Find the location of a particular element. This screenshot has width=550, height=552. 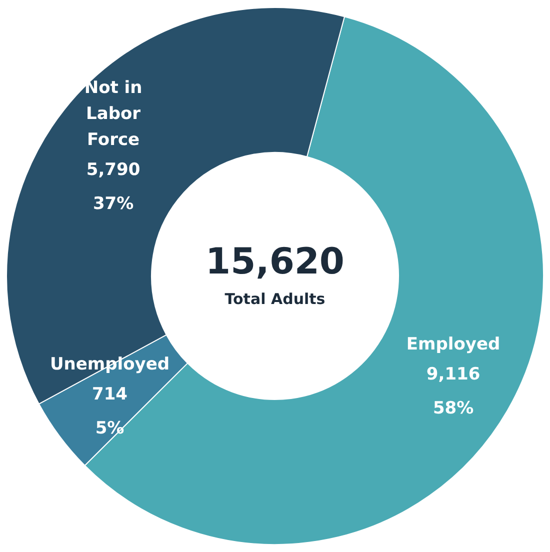

data-label: 9,116 58% is located at coordinates (453, 391).